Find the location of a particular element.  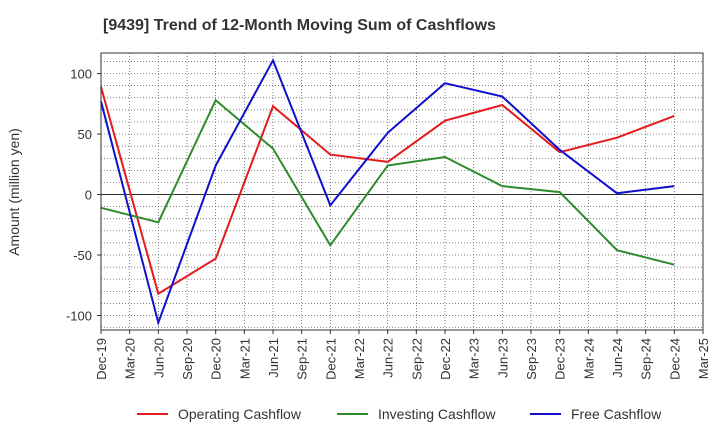

x-tick-label: Jun-22 is located at coordinates (388, 358).